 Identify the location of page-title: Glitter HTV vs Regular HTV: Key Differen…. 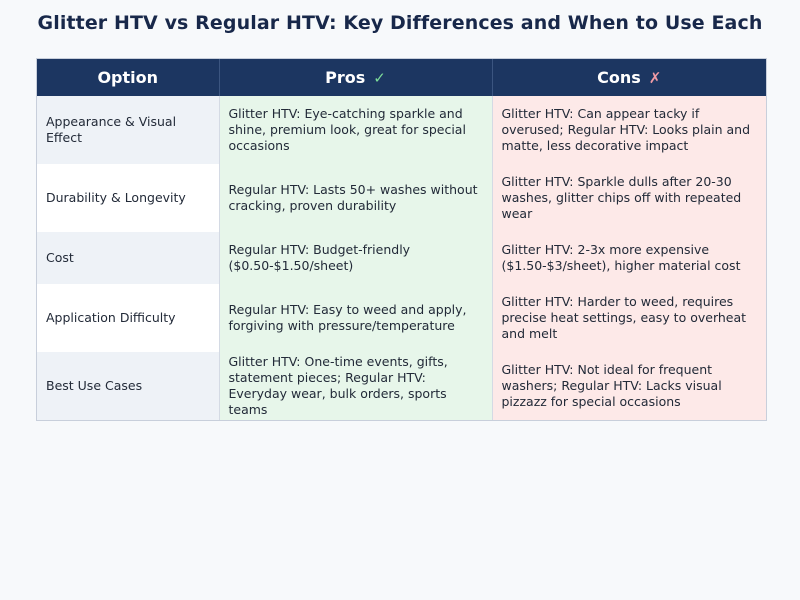
(400, 23).